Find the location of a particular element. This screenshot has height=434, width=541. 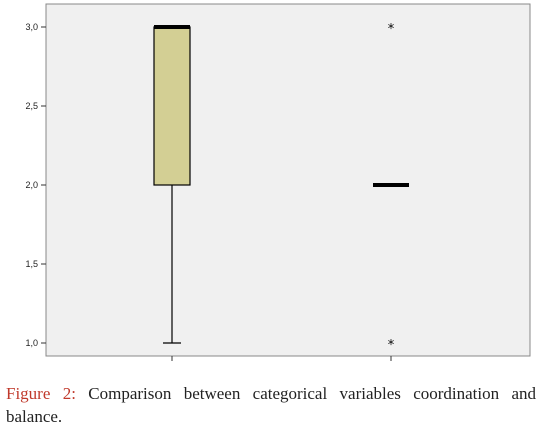

box is located at coordinates (172, 106).